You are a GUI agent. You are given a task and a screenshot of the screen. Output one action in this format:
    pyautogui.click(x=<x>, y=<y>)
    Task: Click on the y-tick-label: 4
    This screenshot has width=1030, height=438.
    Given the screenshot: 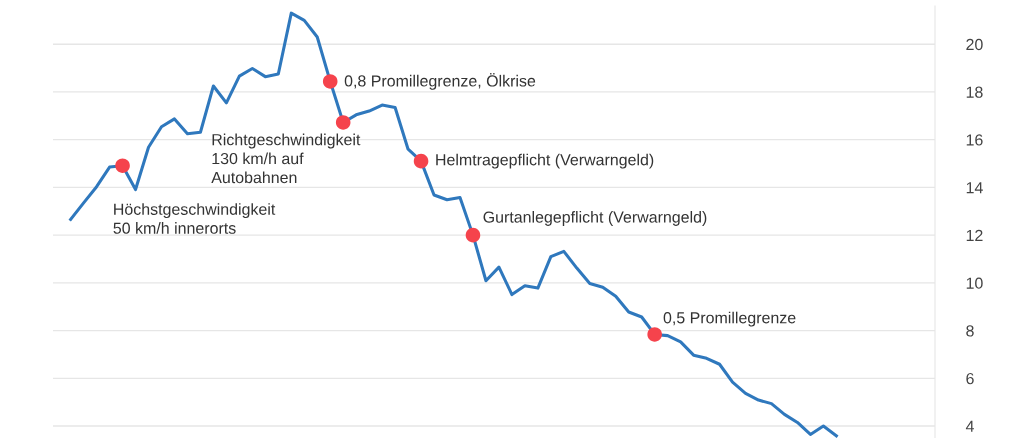 What is the action you would take?
    pyautogui.click(x=969, y=426)
    